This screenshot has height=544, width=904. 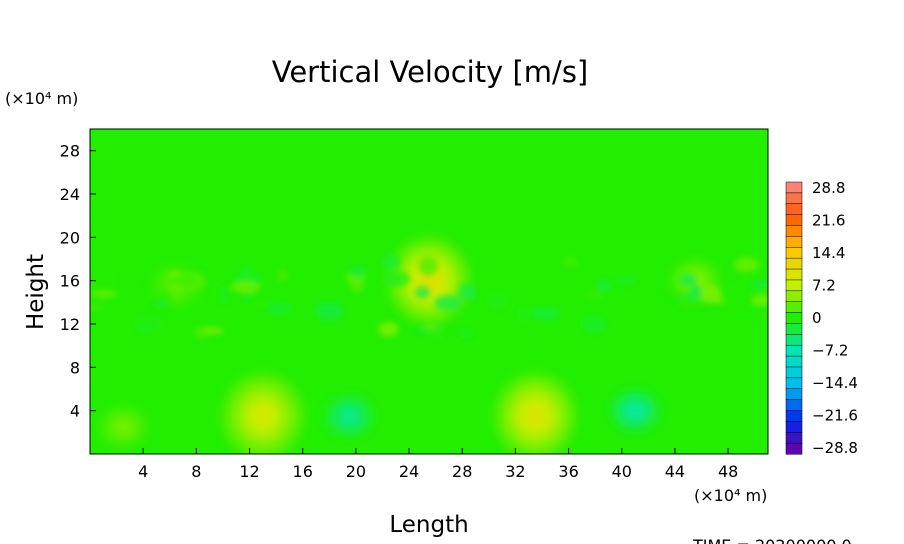 I want to click on x-tick-label: 12, so click(x=249, y=471).